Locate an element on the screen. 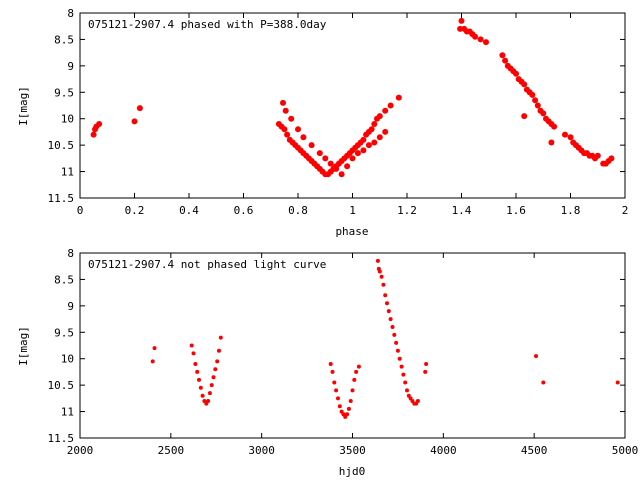 This screenshot has width=640, height=480. x-tick-label: 1.6 is located at coordinates (516, 210).